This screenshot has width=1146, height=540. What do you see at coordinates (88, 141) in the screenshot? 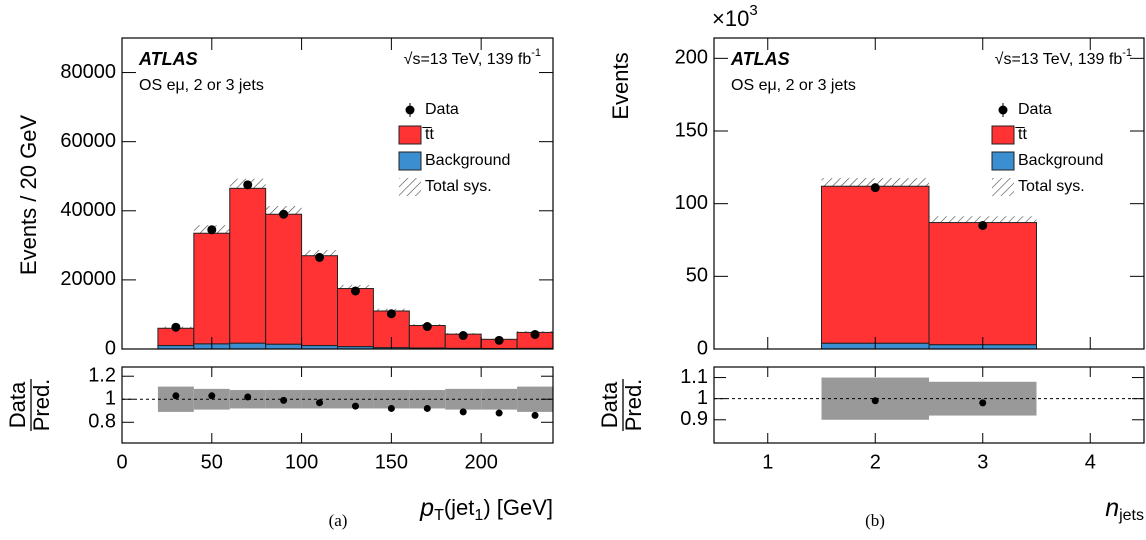
I see `y-tick-label: 60000` at bounding box center [88, 141].